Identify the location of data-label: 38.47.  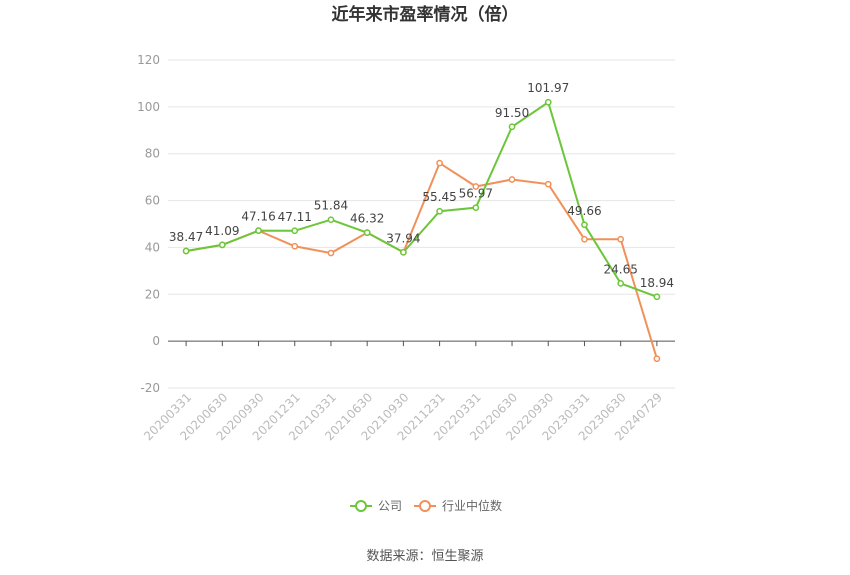
(186, 237).